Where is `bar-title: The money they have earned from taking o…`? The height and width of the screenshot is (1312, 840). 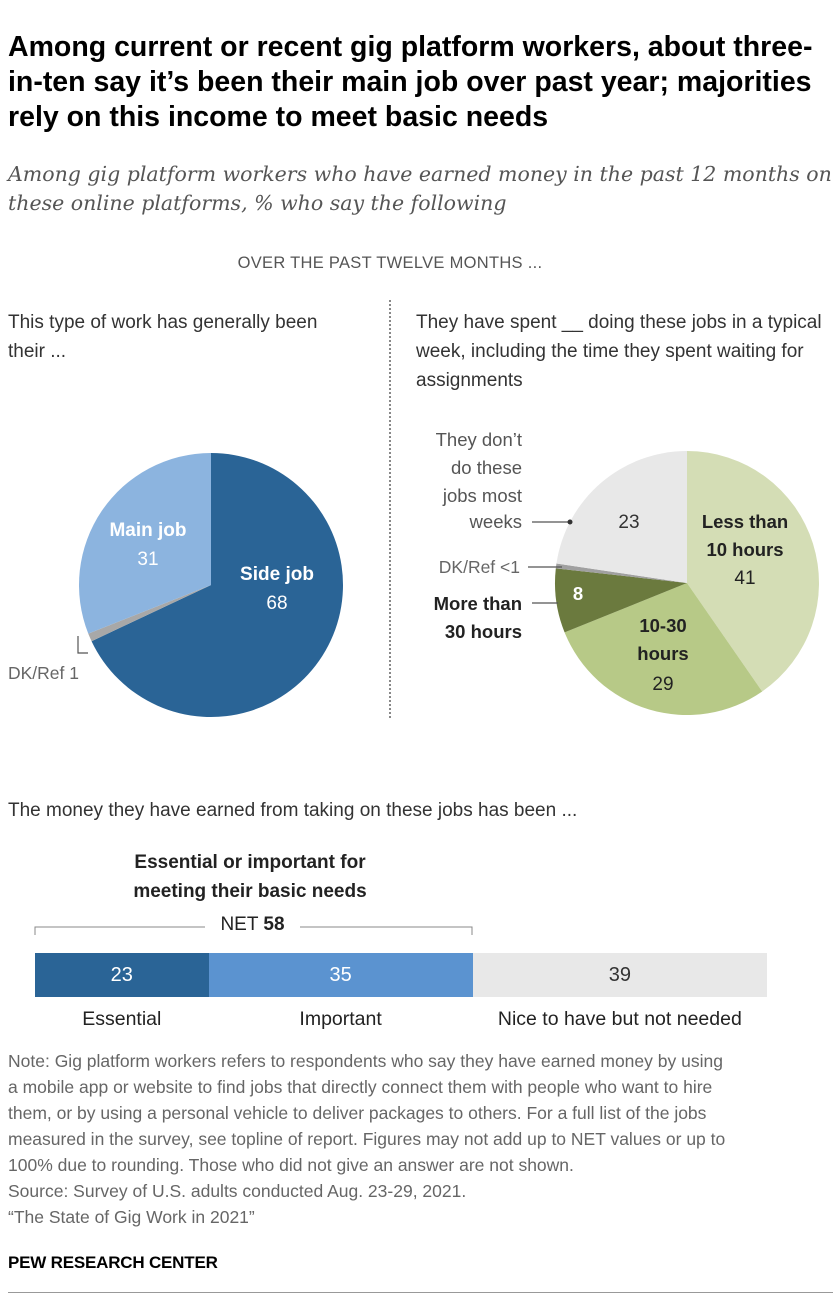
bar-title: The money they have earned from taking o… is located at coordinates (293, 810).